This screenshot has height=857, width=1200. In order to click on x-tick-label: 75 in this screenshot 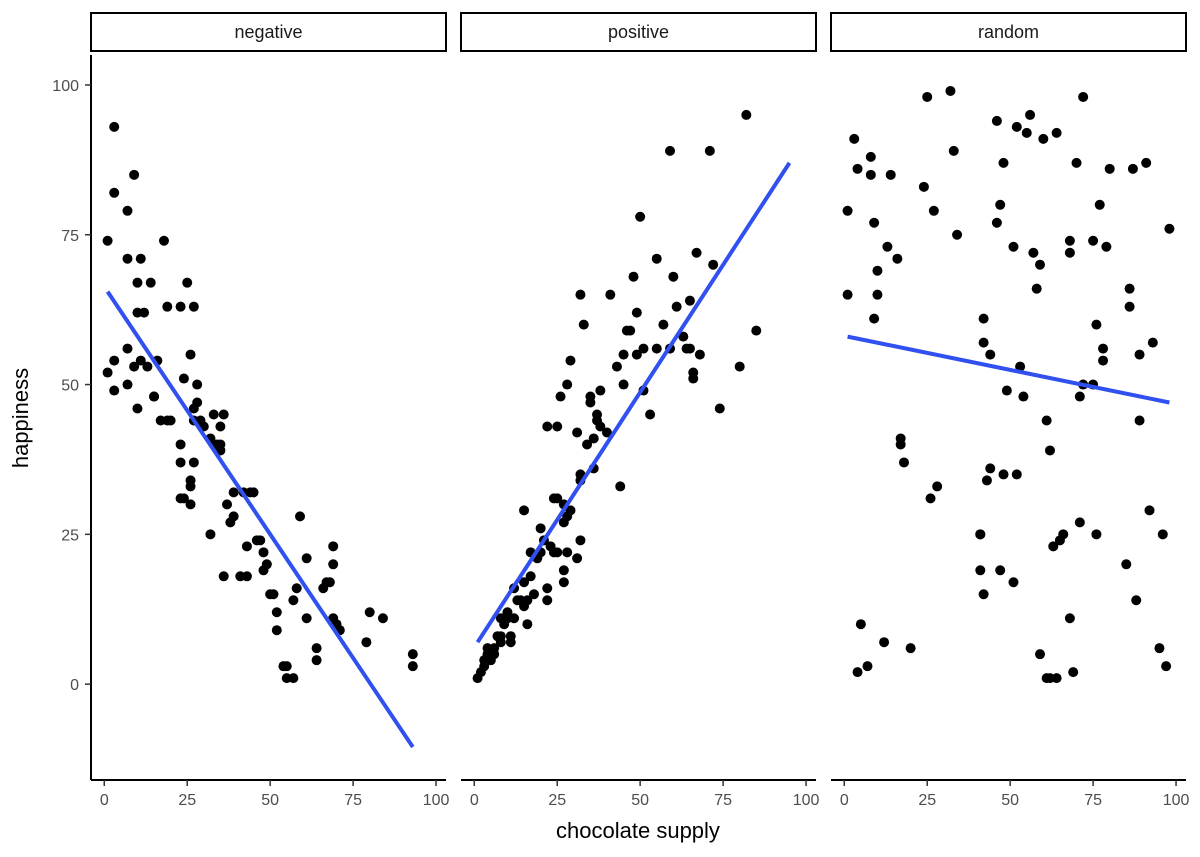, I will do `click(353, 800)`.